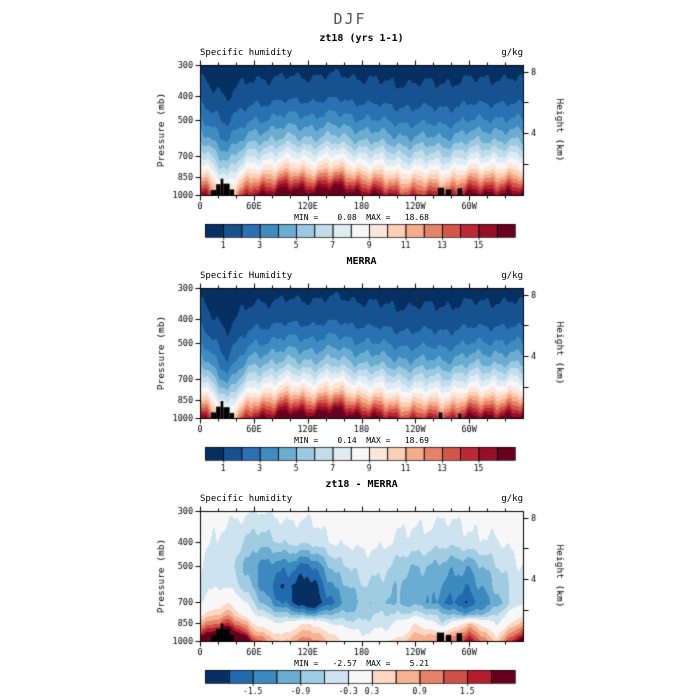 The height and width of the screenshot is (700, 700). I want to click on colorbar-canvas-zt18, so click(350, 237).